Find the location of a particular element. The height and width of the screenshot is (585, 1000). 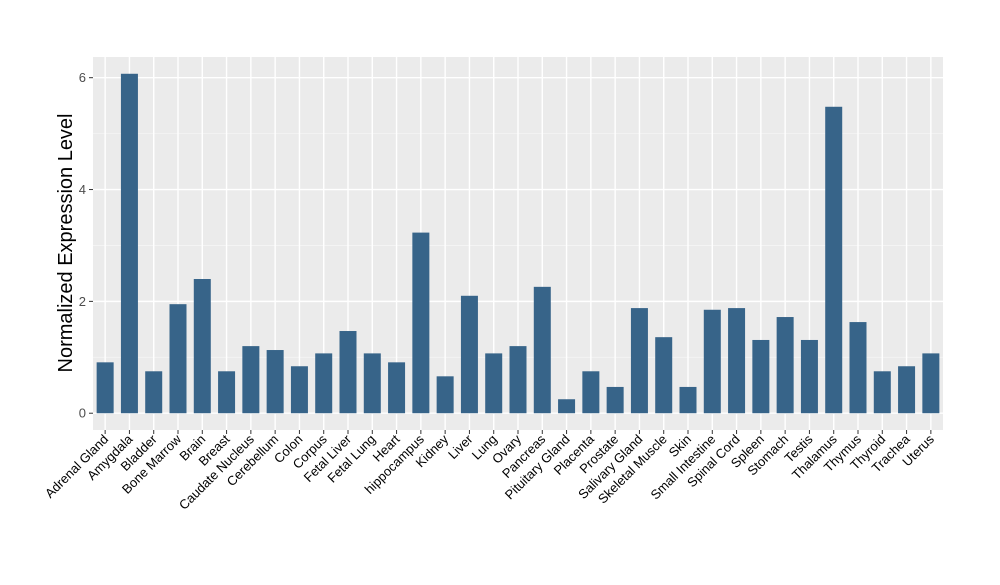

bar-liver is located at coordinates (469, 354).